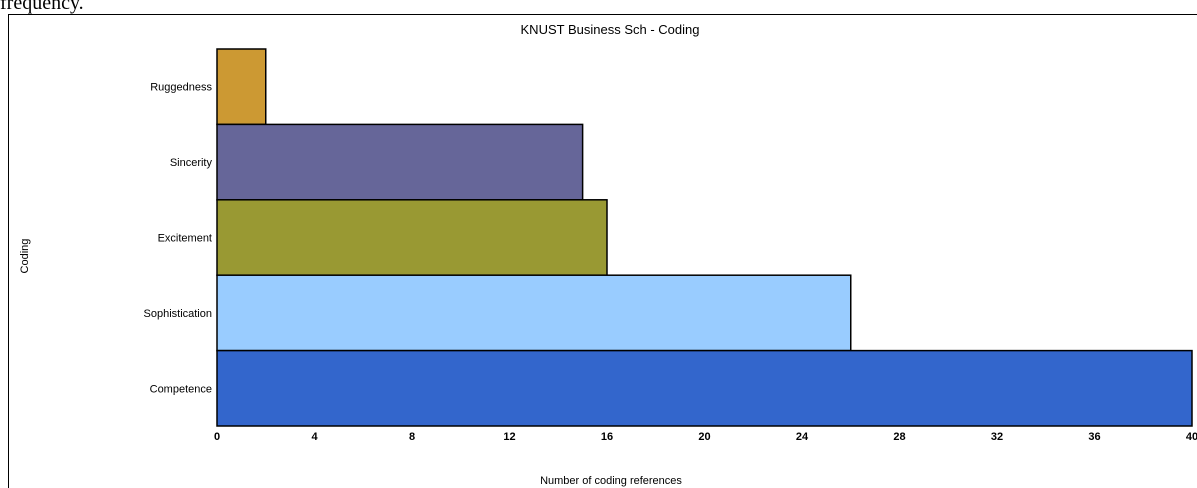  Describe the element at coordinates (899, 437) in the screenshot. I see `x-tick-label: 28` at that location.